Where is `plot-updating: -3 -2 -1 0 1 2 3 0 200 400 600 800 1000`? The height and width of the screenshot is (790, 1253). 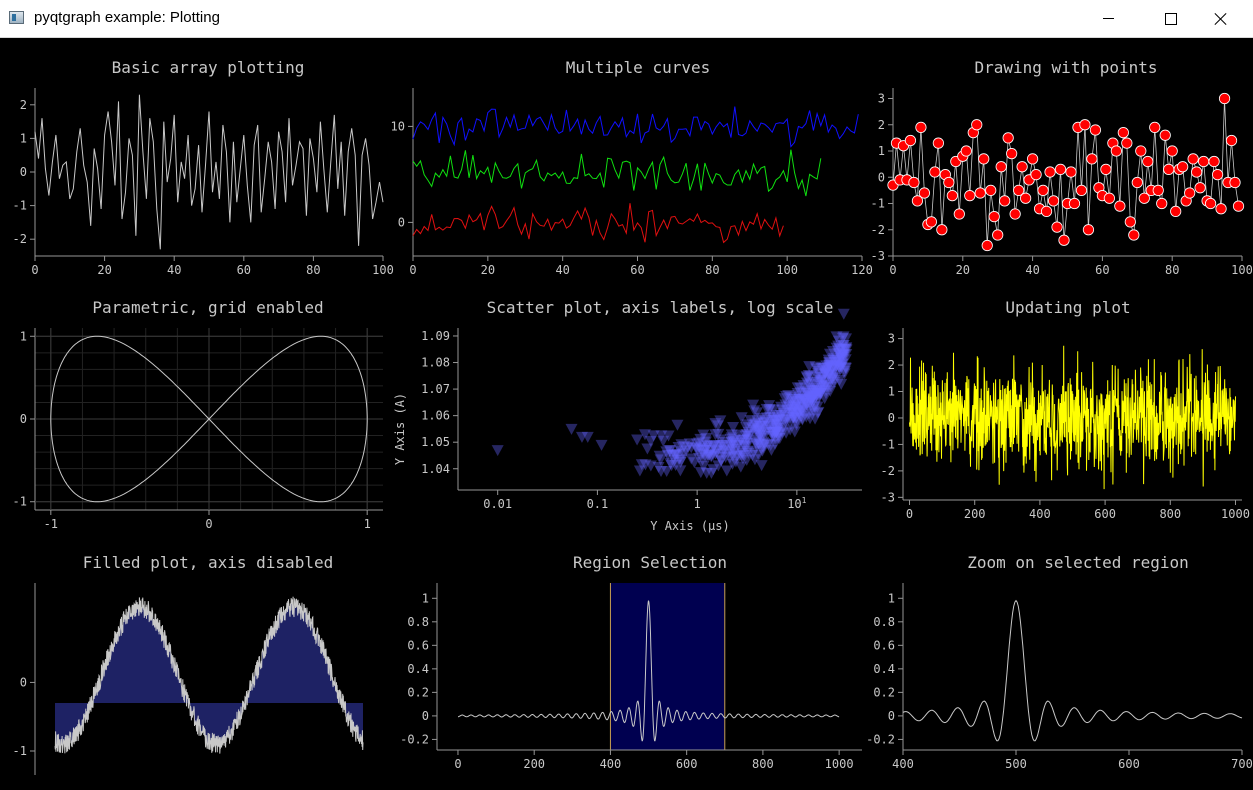 plot-updating: -3 -2 -1 0 1 2 3 0 200 400 600 800 1000 is located at coordinates (1065, 424).